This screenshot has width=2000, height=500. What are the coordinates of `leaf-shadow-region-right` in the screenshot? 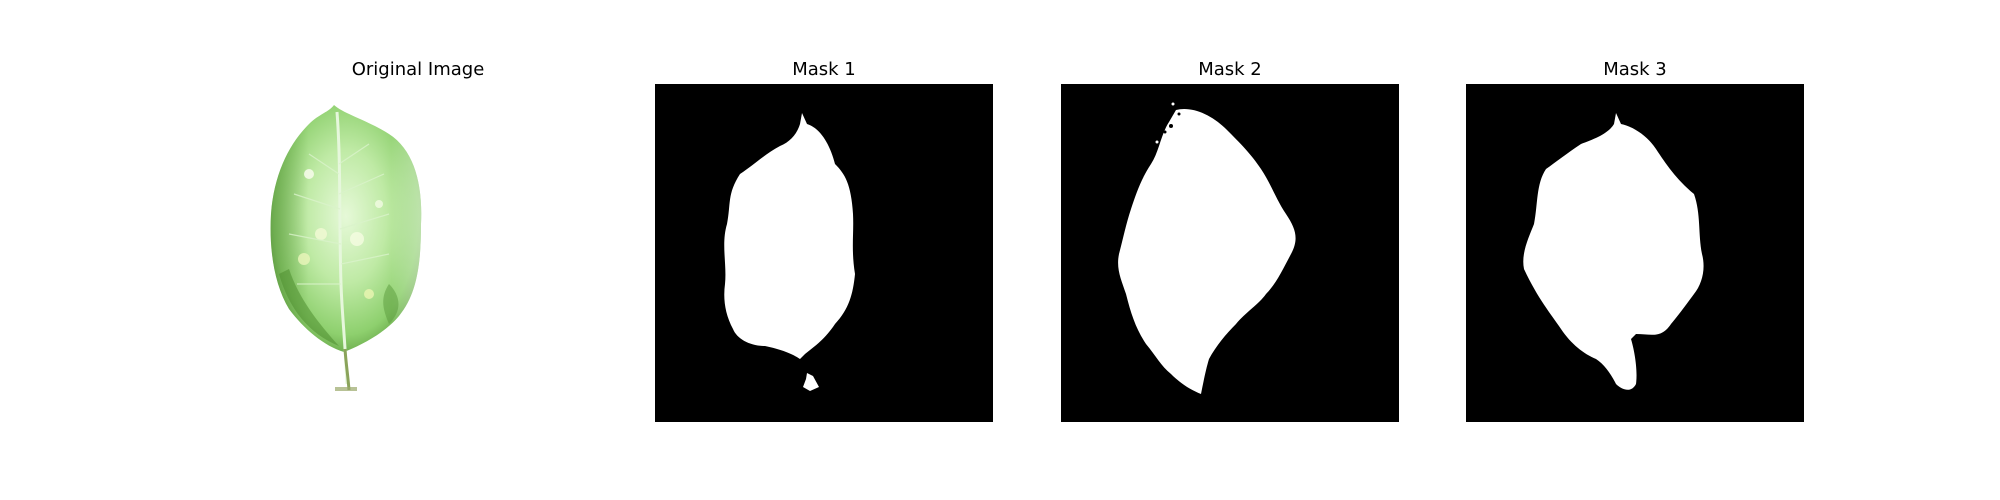 It's located at (391, 304).